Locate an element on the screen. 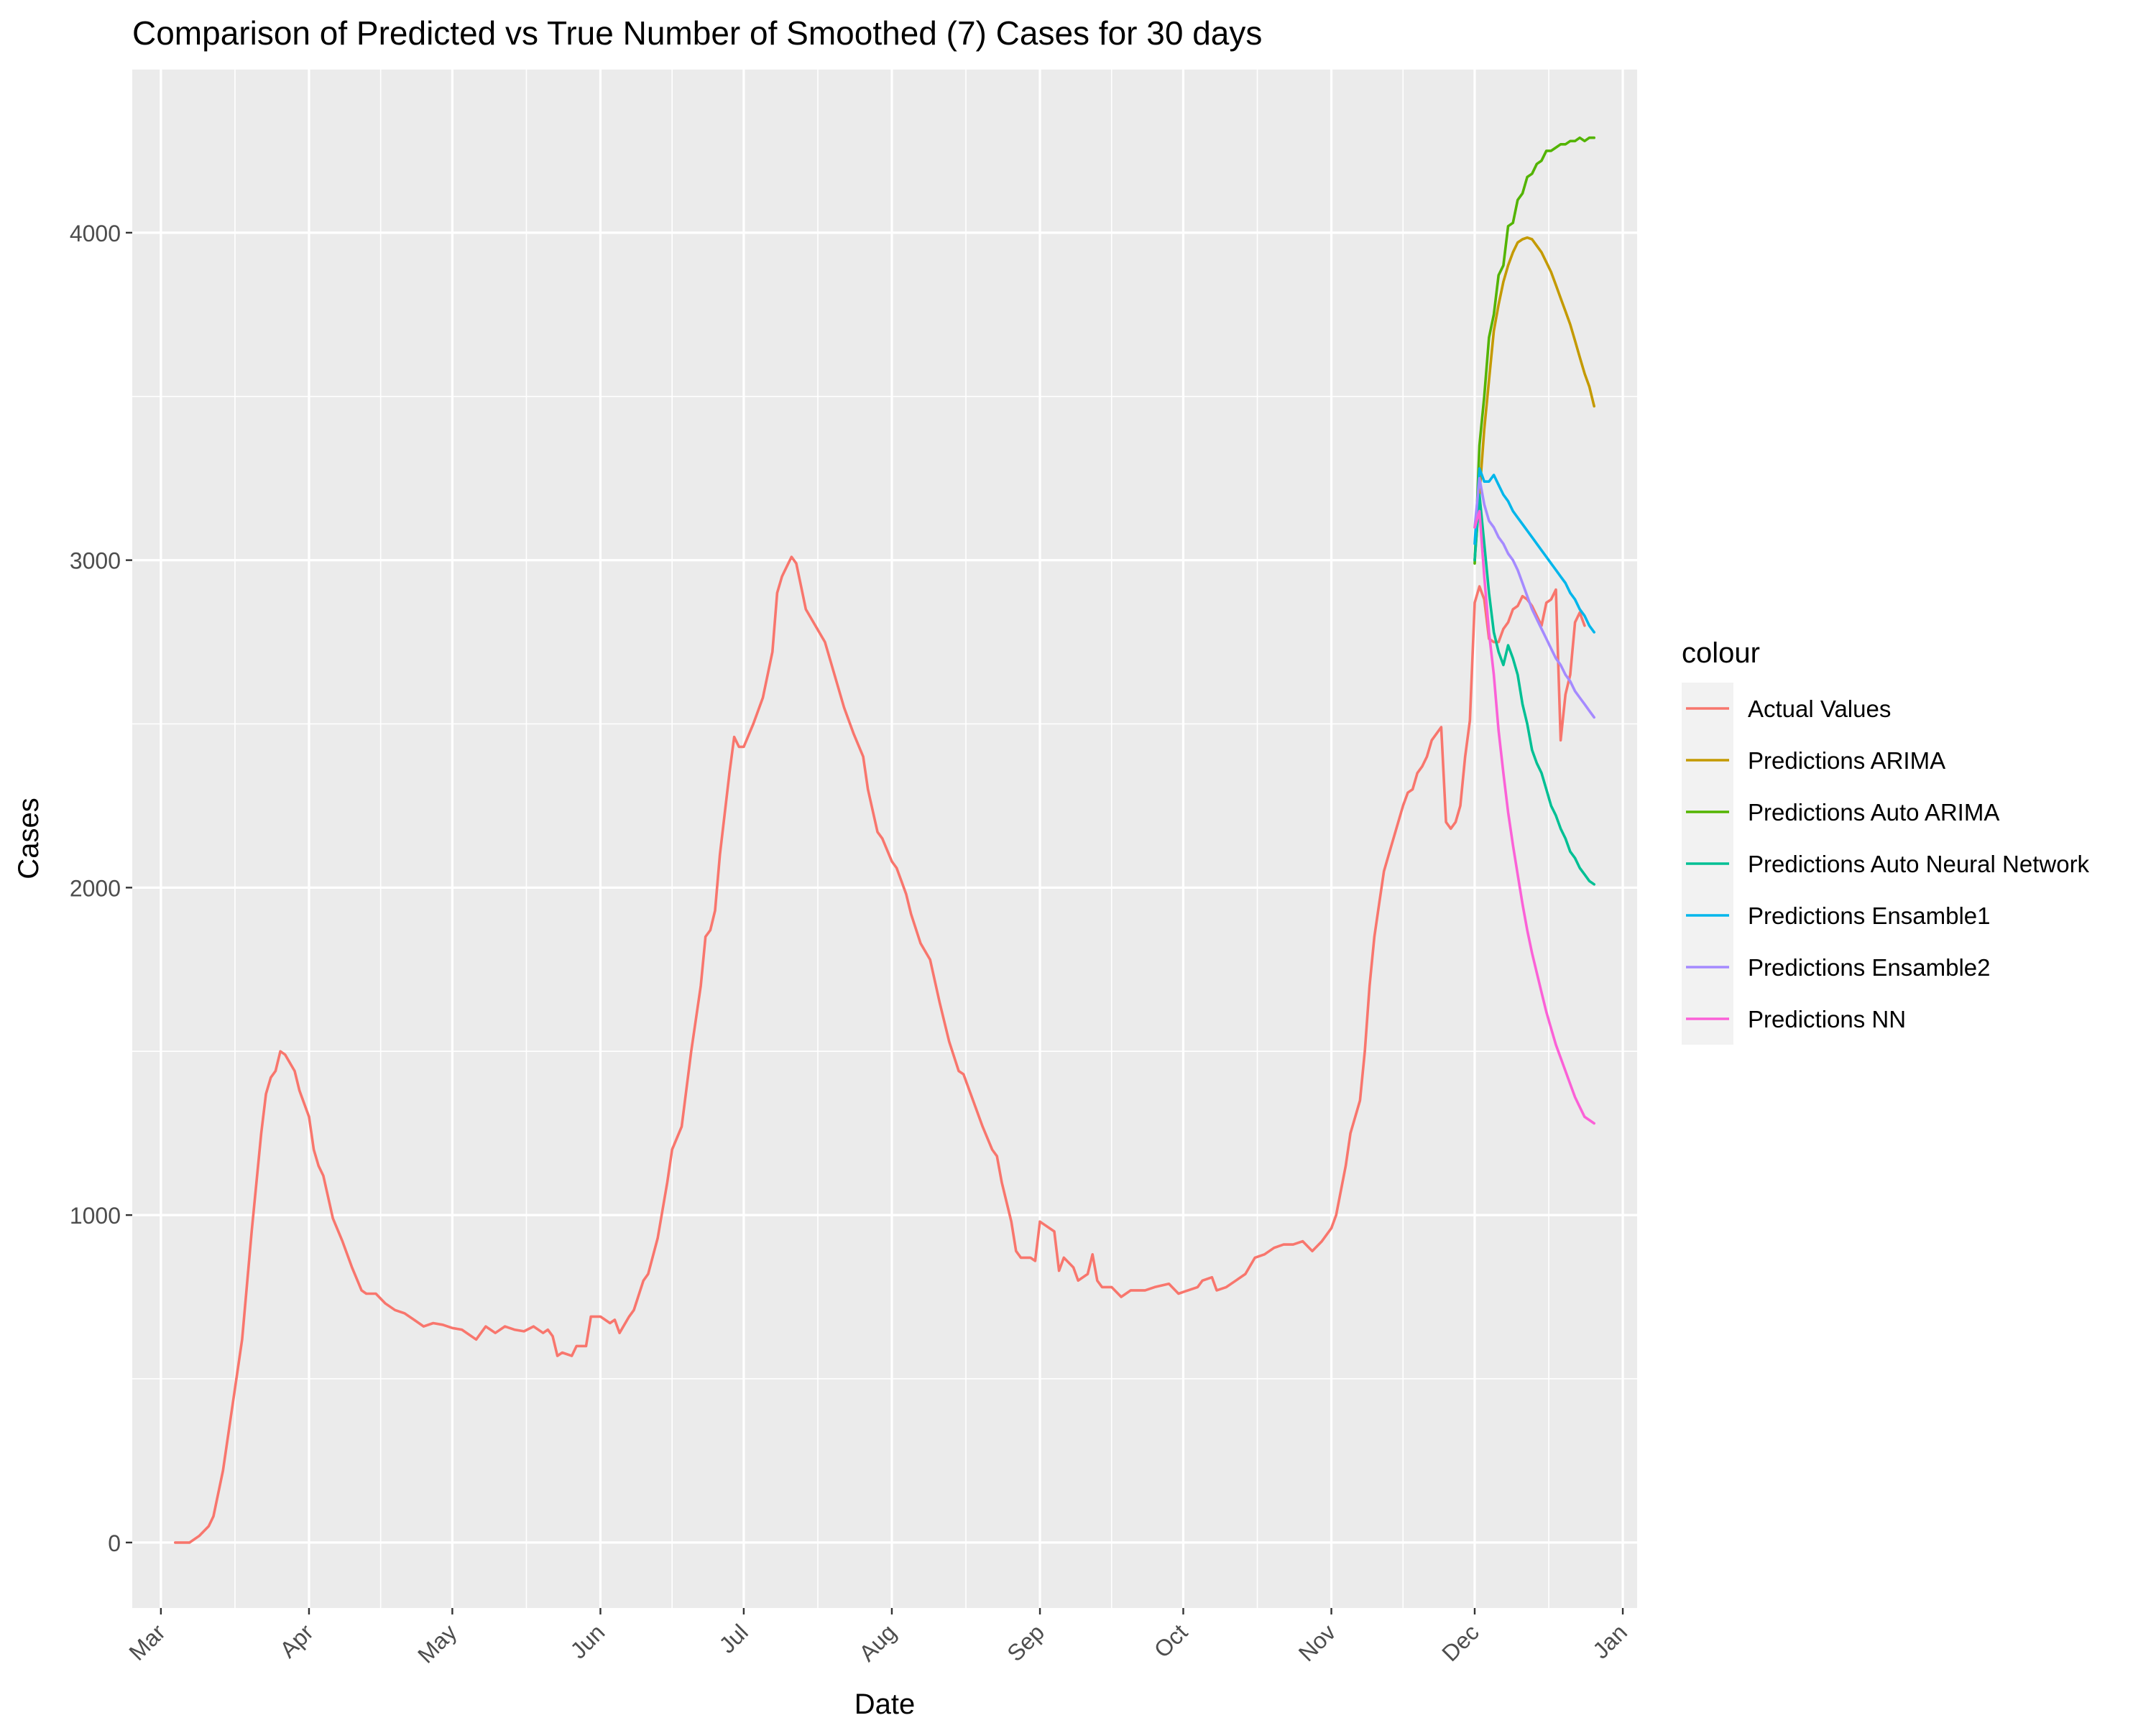 The image size is (2156, 1728). y-axis-label: Cases is located at coordinates (29, 838).